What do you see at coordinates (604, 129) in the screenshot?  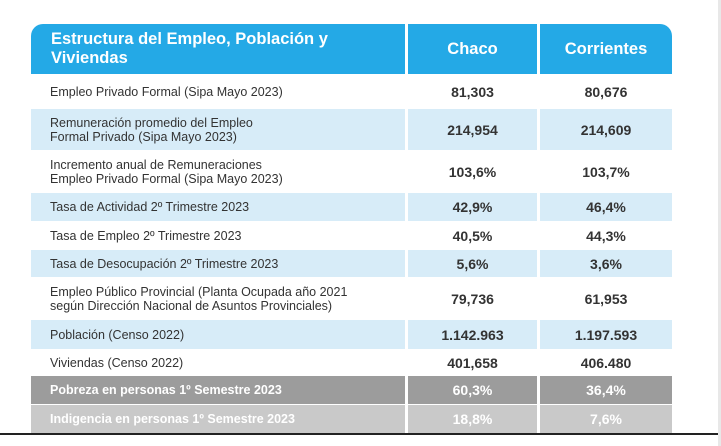 I see `corrientes-value: 214,609` at bounding box center [604, 129].